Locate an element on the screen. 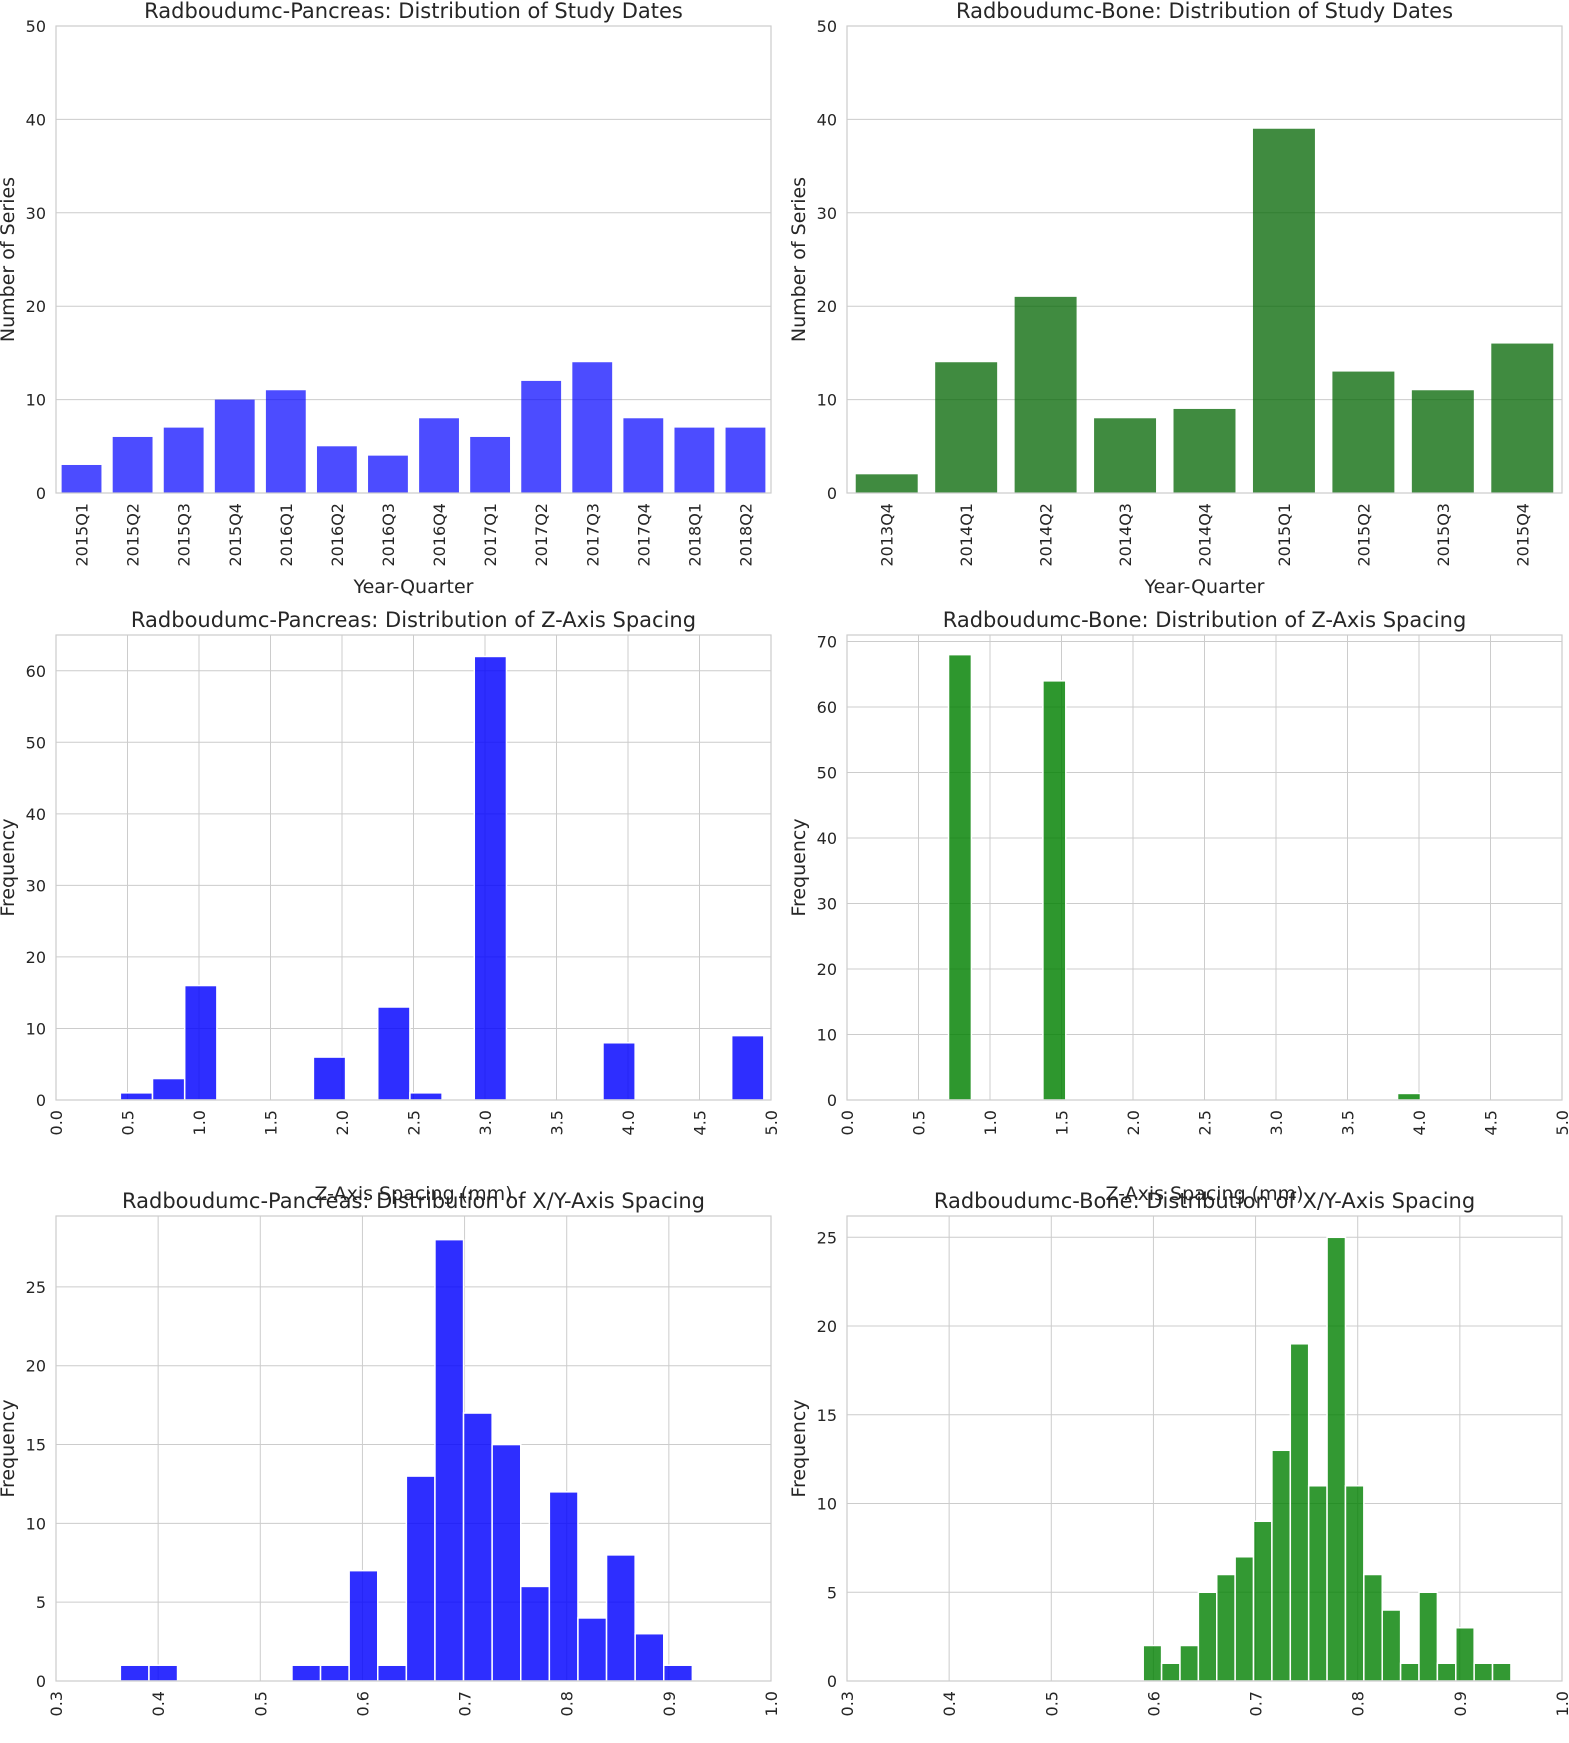  bar-2014Q1 is located at coordinates (966, 427).